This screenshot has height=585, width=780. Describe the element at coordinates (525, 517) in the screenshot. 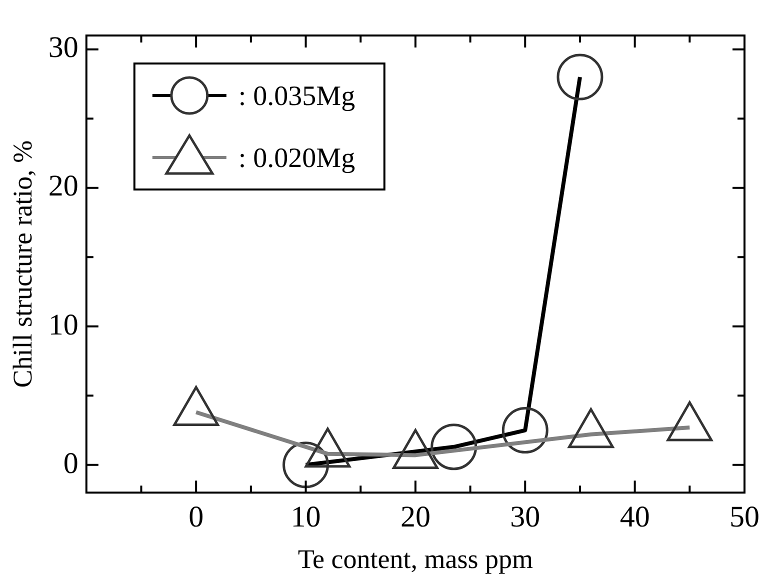

I see `x-tick-label: 30` at that location.